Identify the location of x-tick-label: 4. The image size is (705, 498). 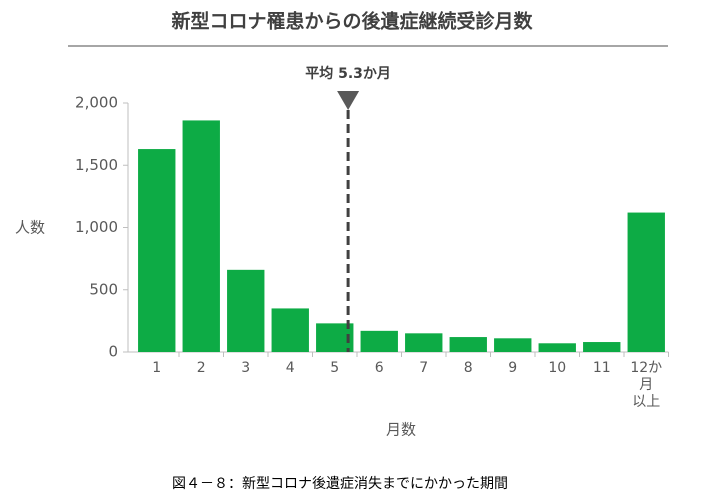
(290, 368).